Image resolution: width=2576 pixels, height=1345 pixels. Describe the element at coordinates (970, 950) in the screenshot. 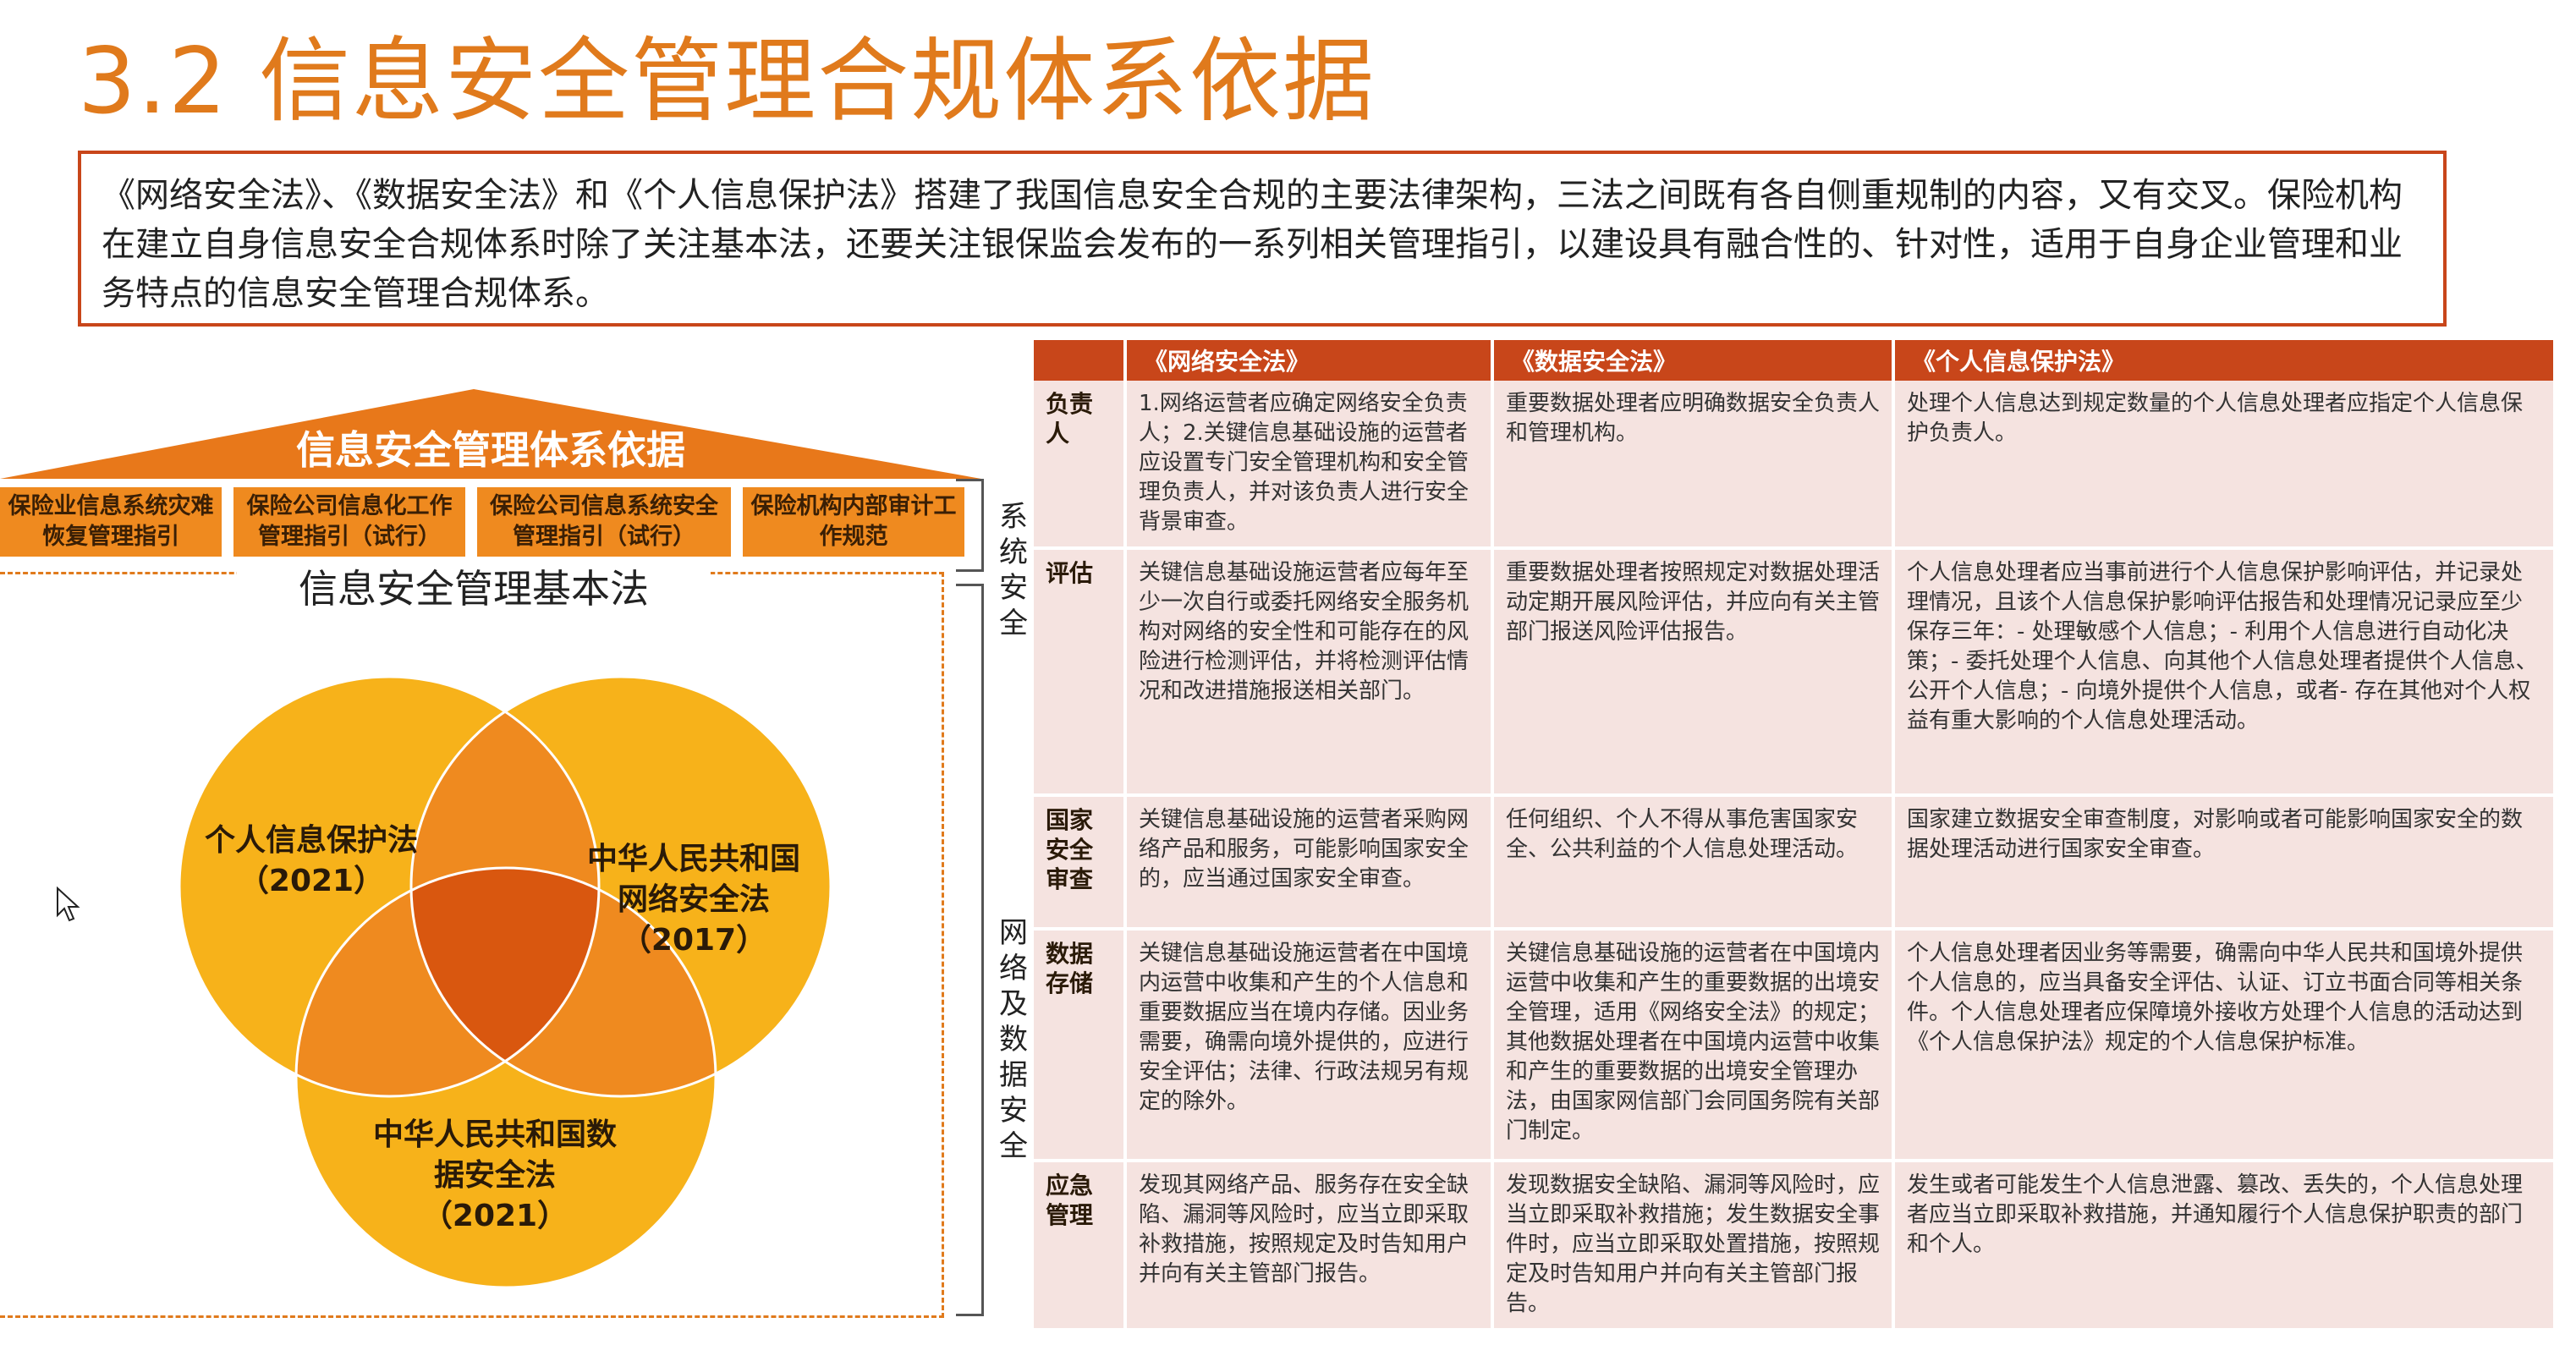

I see `network-bracket` at that location.